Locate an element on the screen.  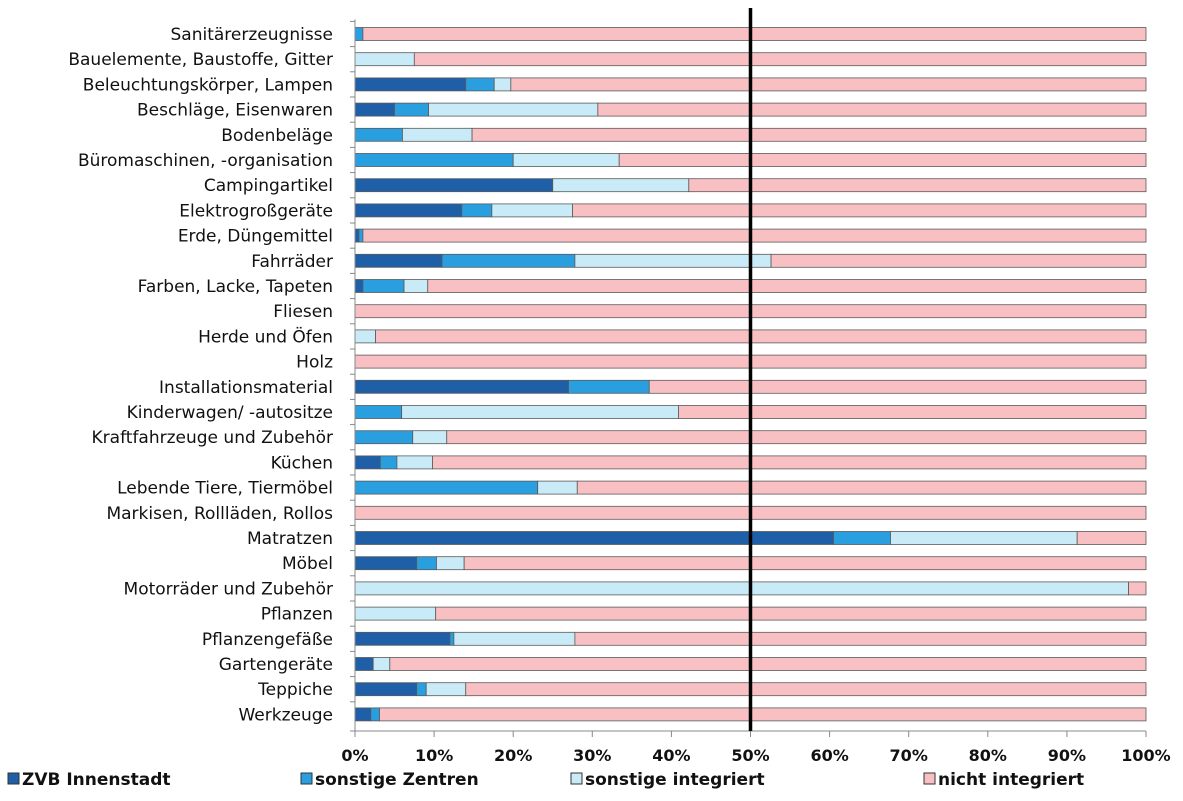
bar-segment-zvb-innenstadt-matratzen is located at coordinates (594, 538).